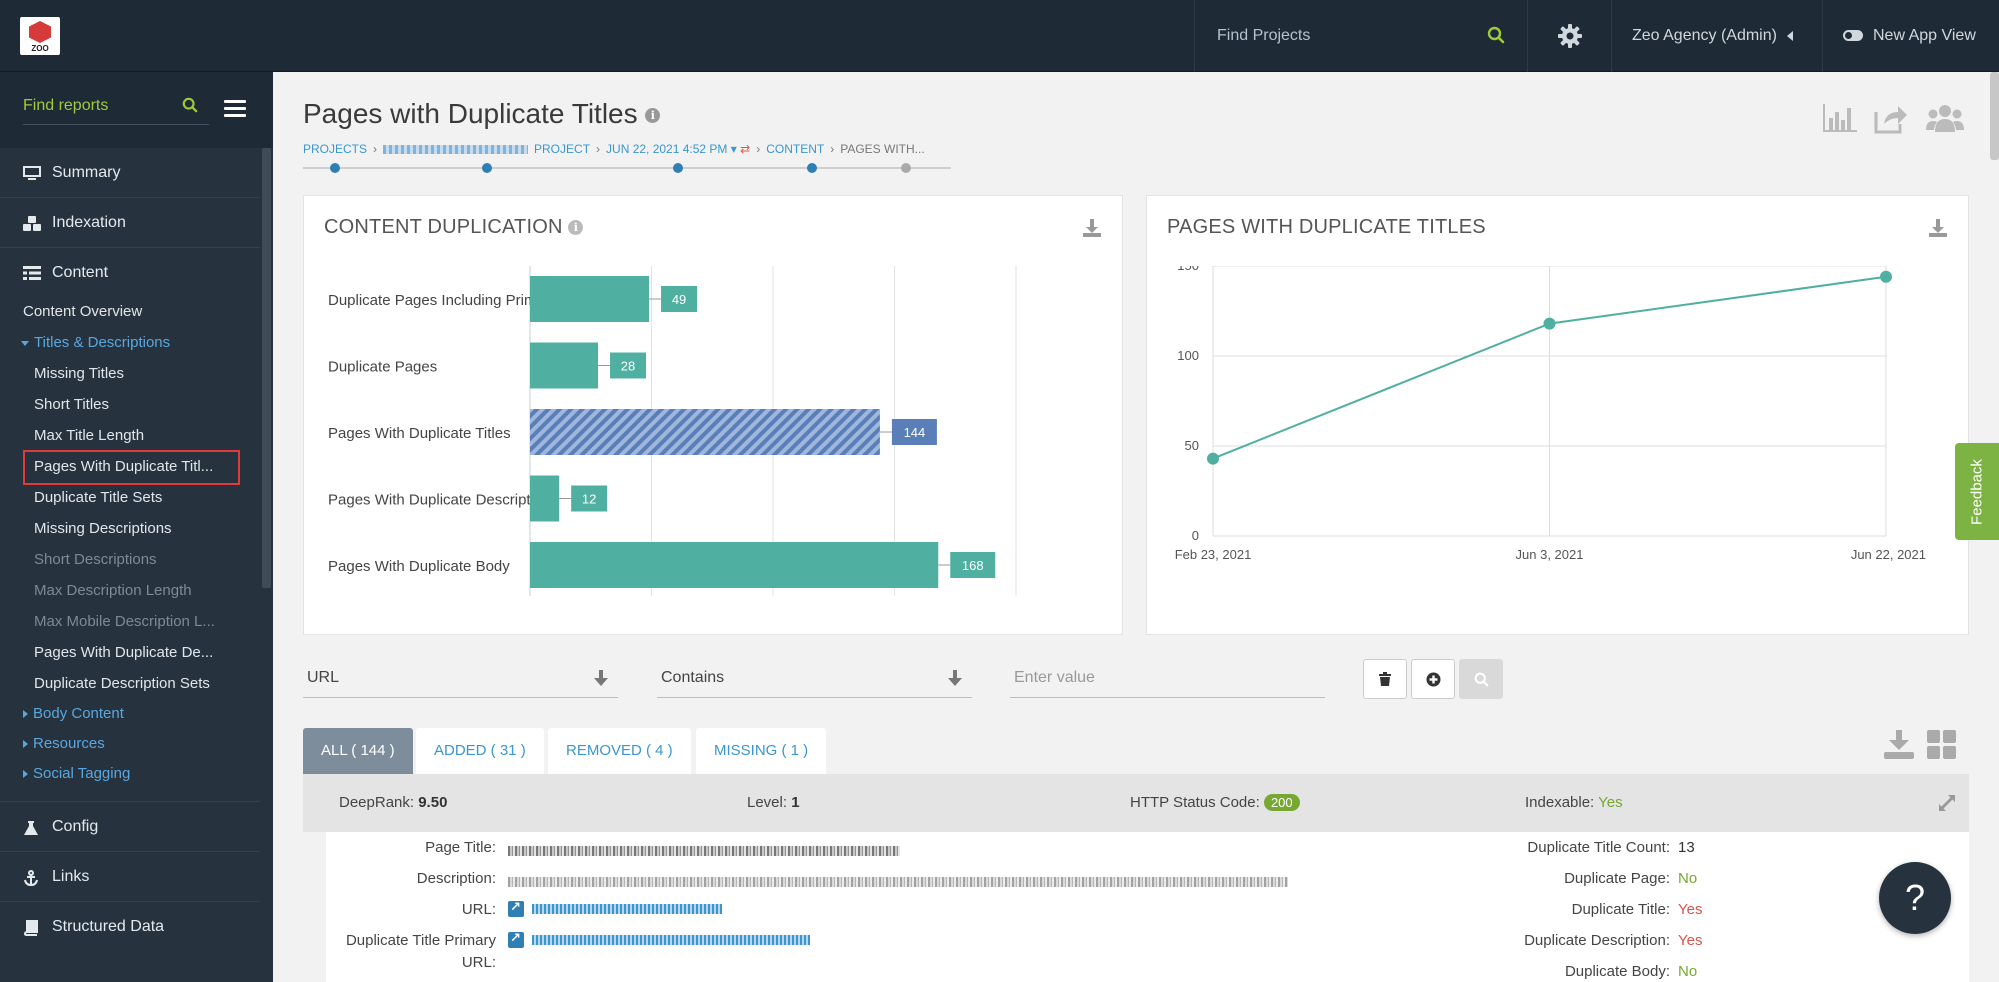 The image size is (1999, 982). What do you see at coordinates (73, 713) in the screenshot?
I see `sidebar-group-body-content: Body Content` at bounding box center [73, 713].